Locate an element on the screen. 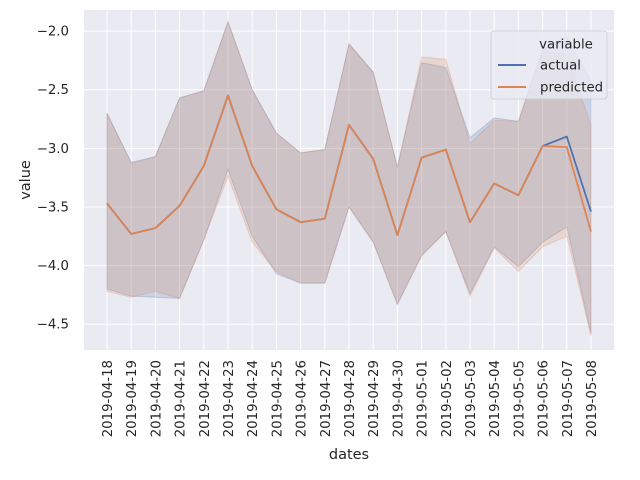  x-tick-label: 2019-05-06 is located at coordinates (544, 398).